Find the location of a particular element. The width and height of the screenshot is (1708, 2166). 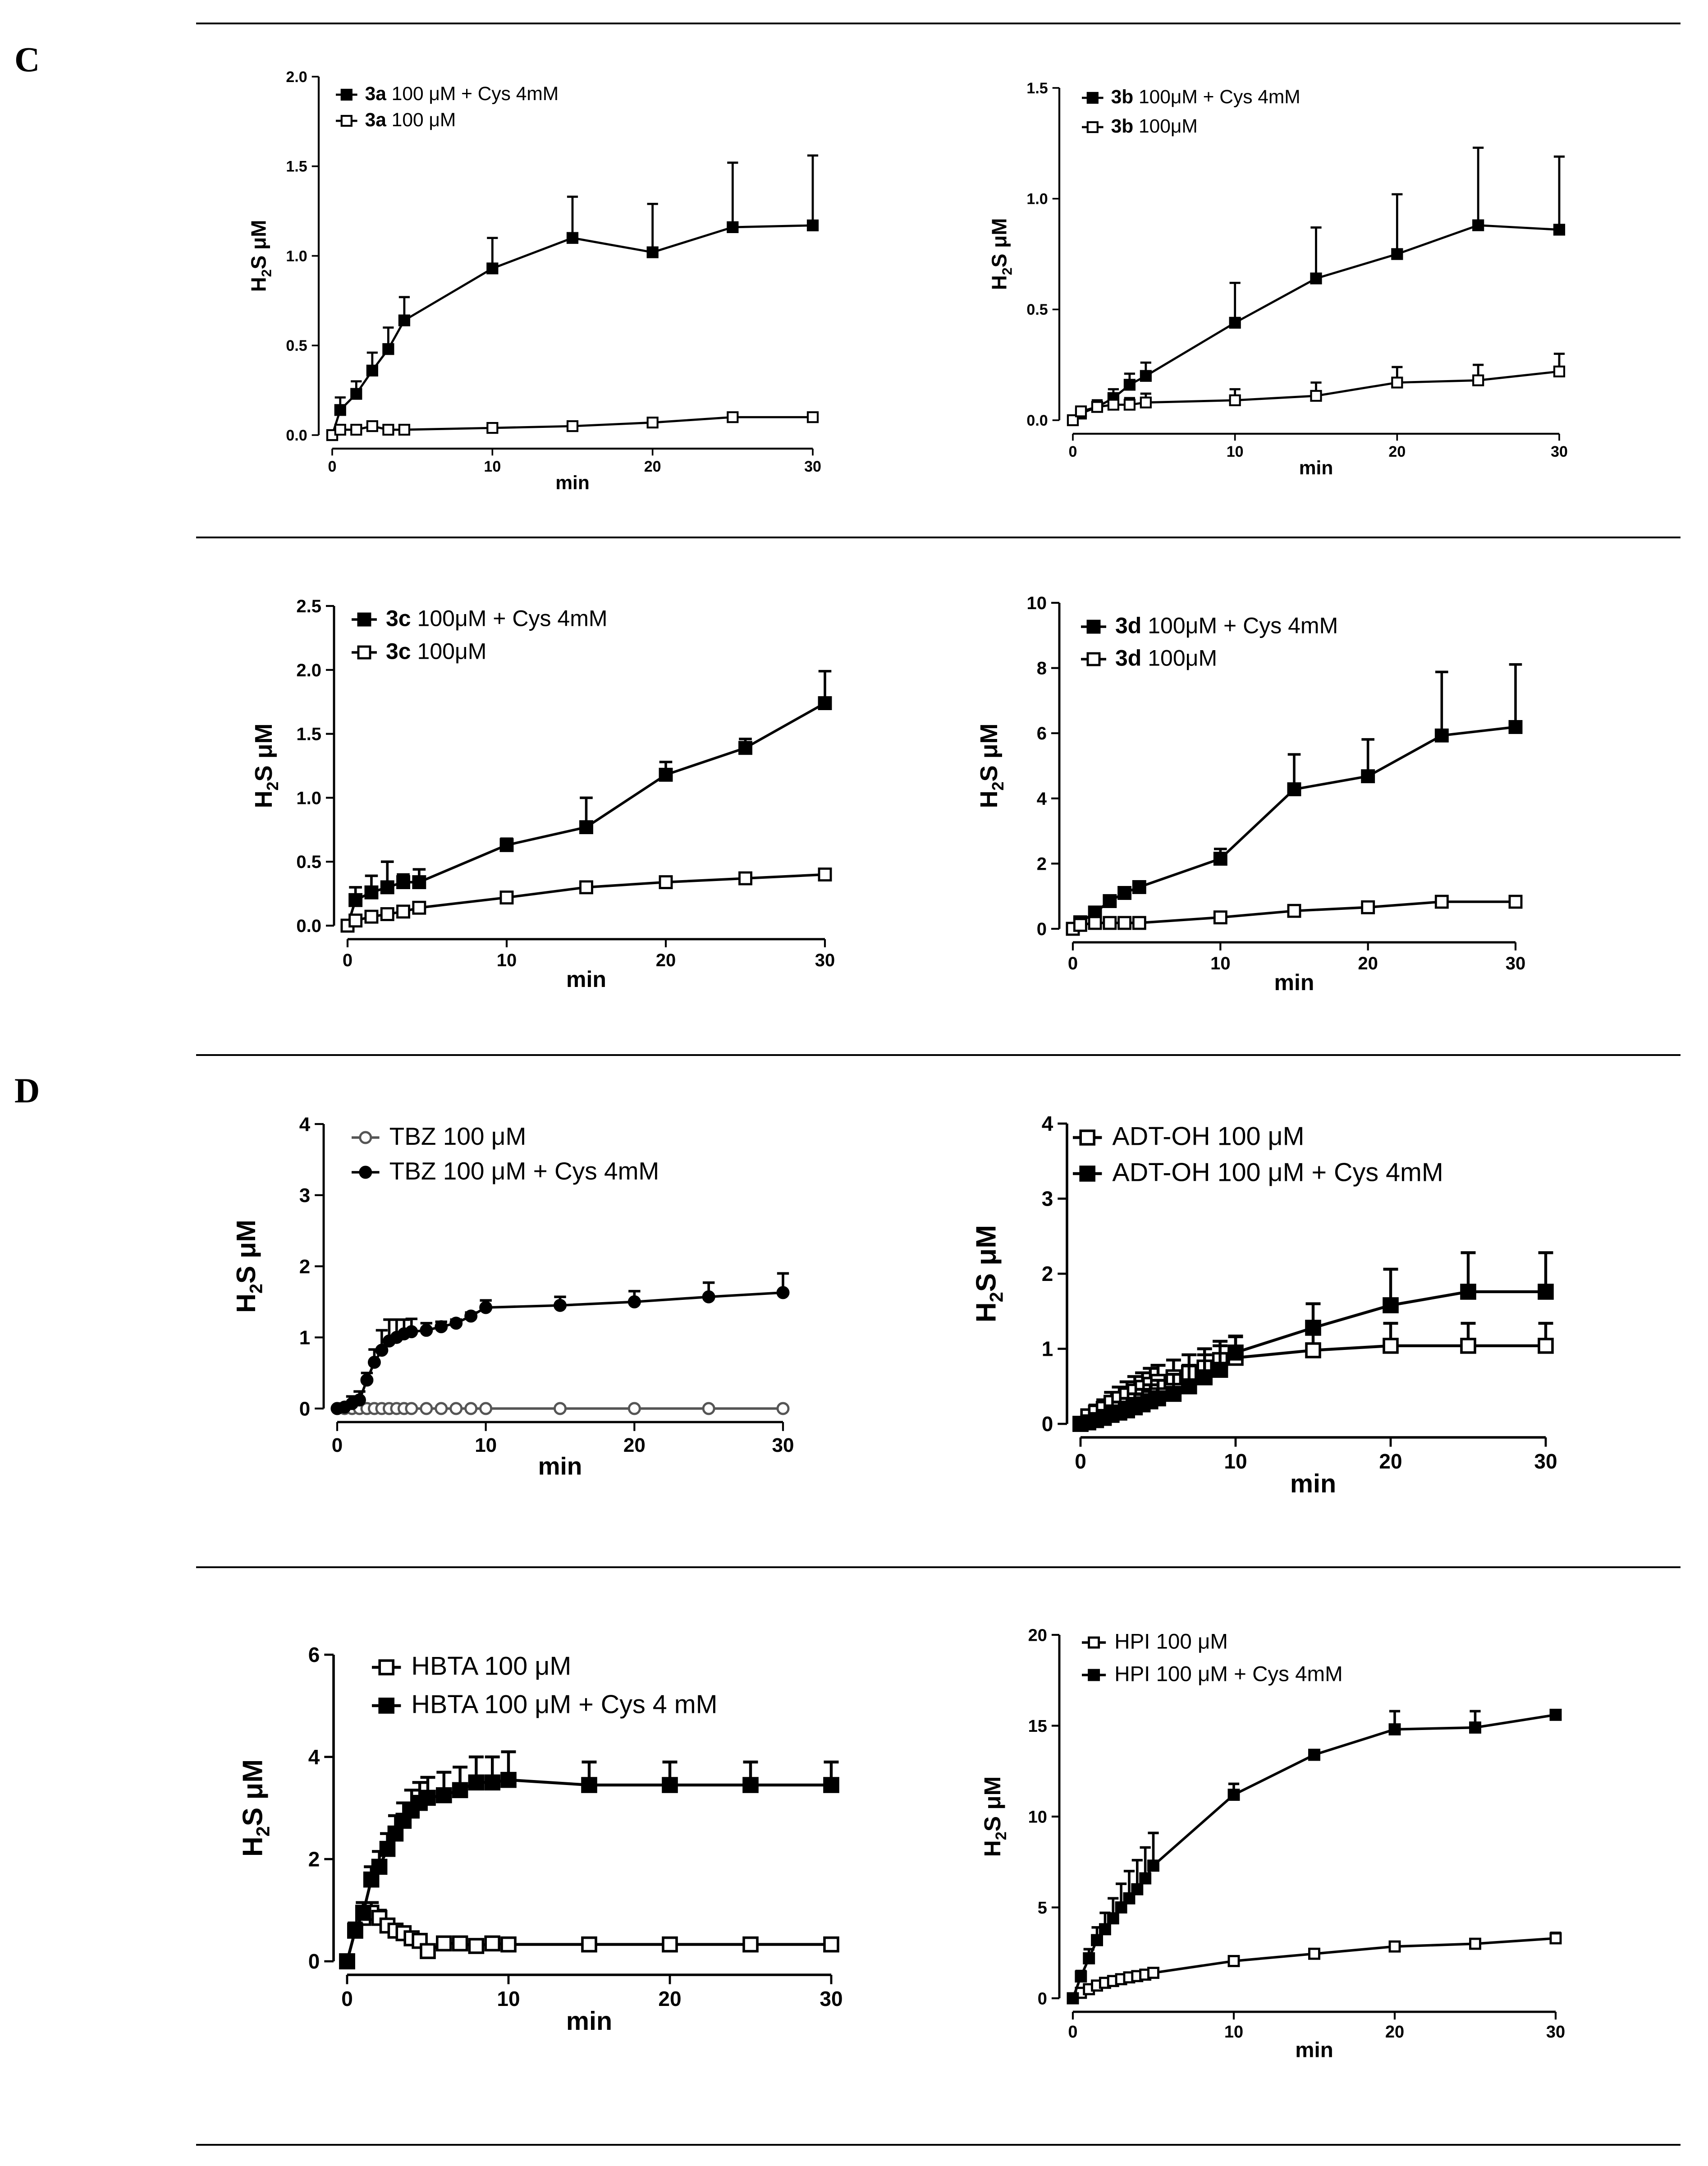

x-tick-label: 20 is located at coordinates (1390, 1461).